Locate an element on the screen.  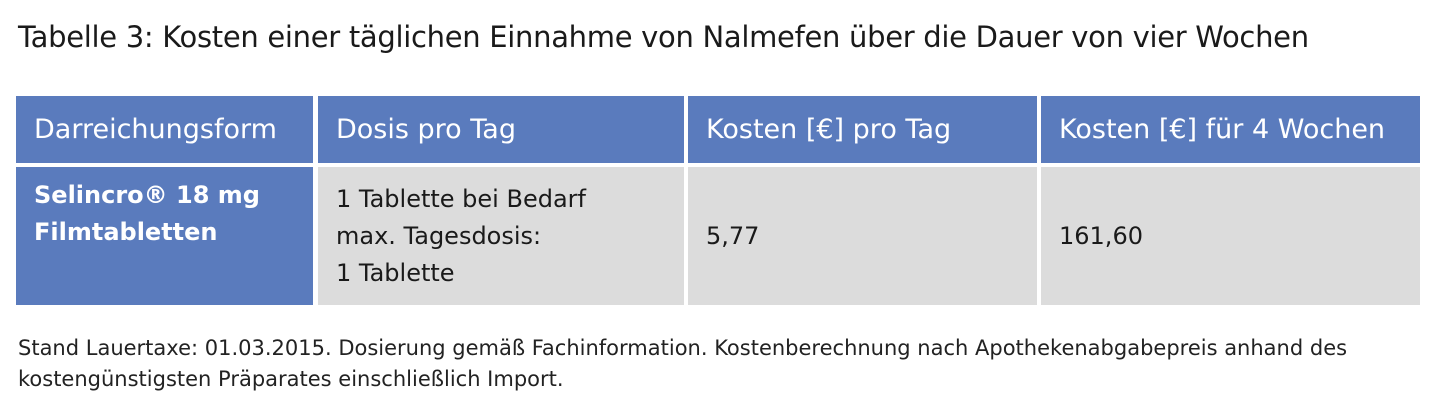
body-cell: Selincro® 18 mg Filmtabletten is located at coordinates (164, 236).